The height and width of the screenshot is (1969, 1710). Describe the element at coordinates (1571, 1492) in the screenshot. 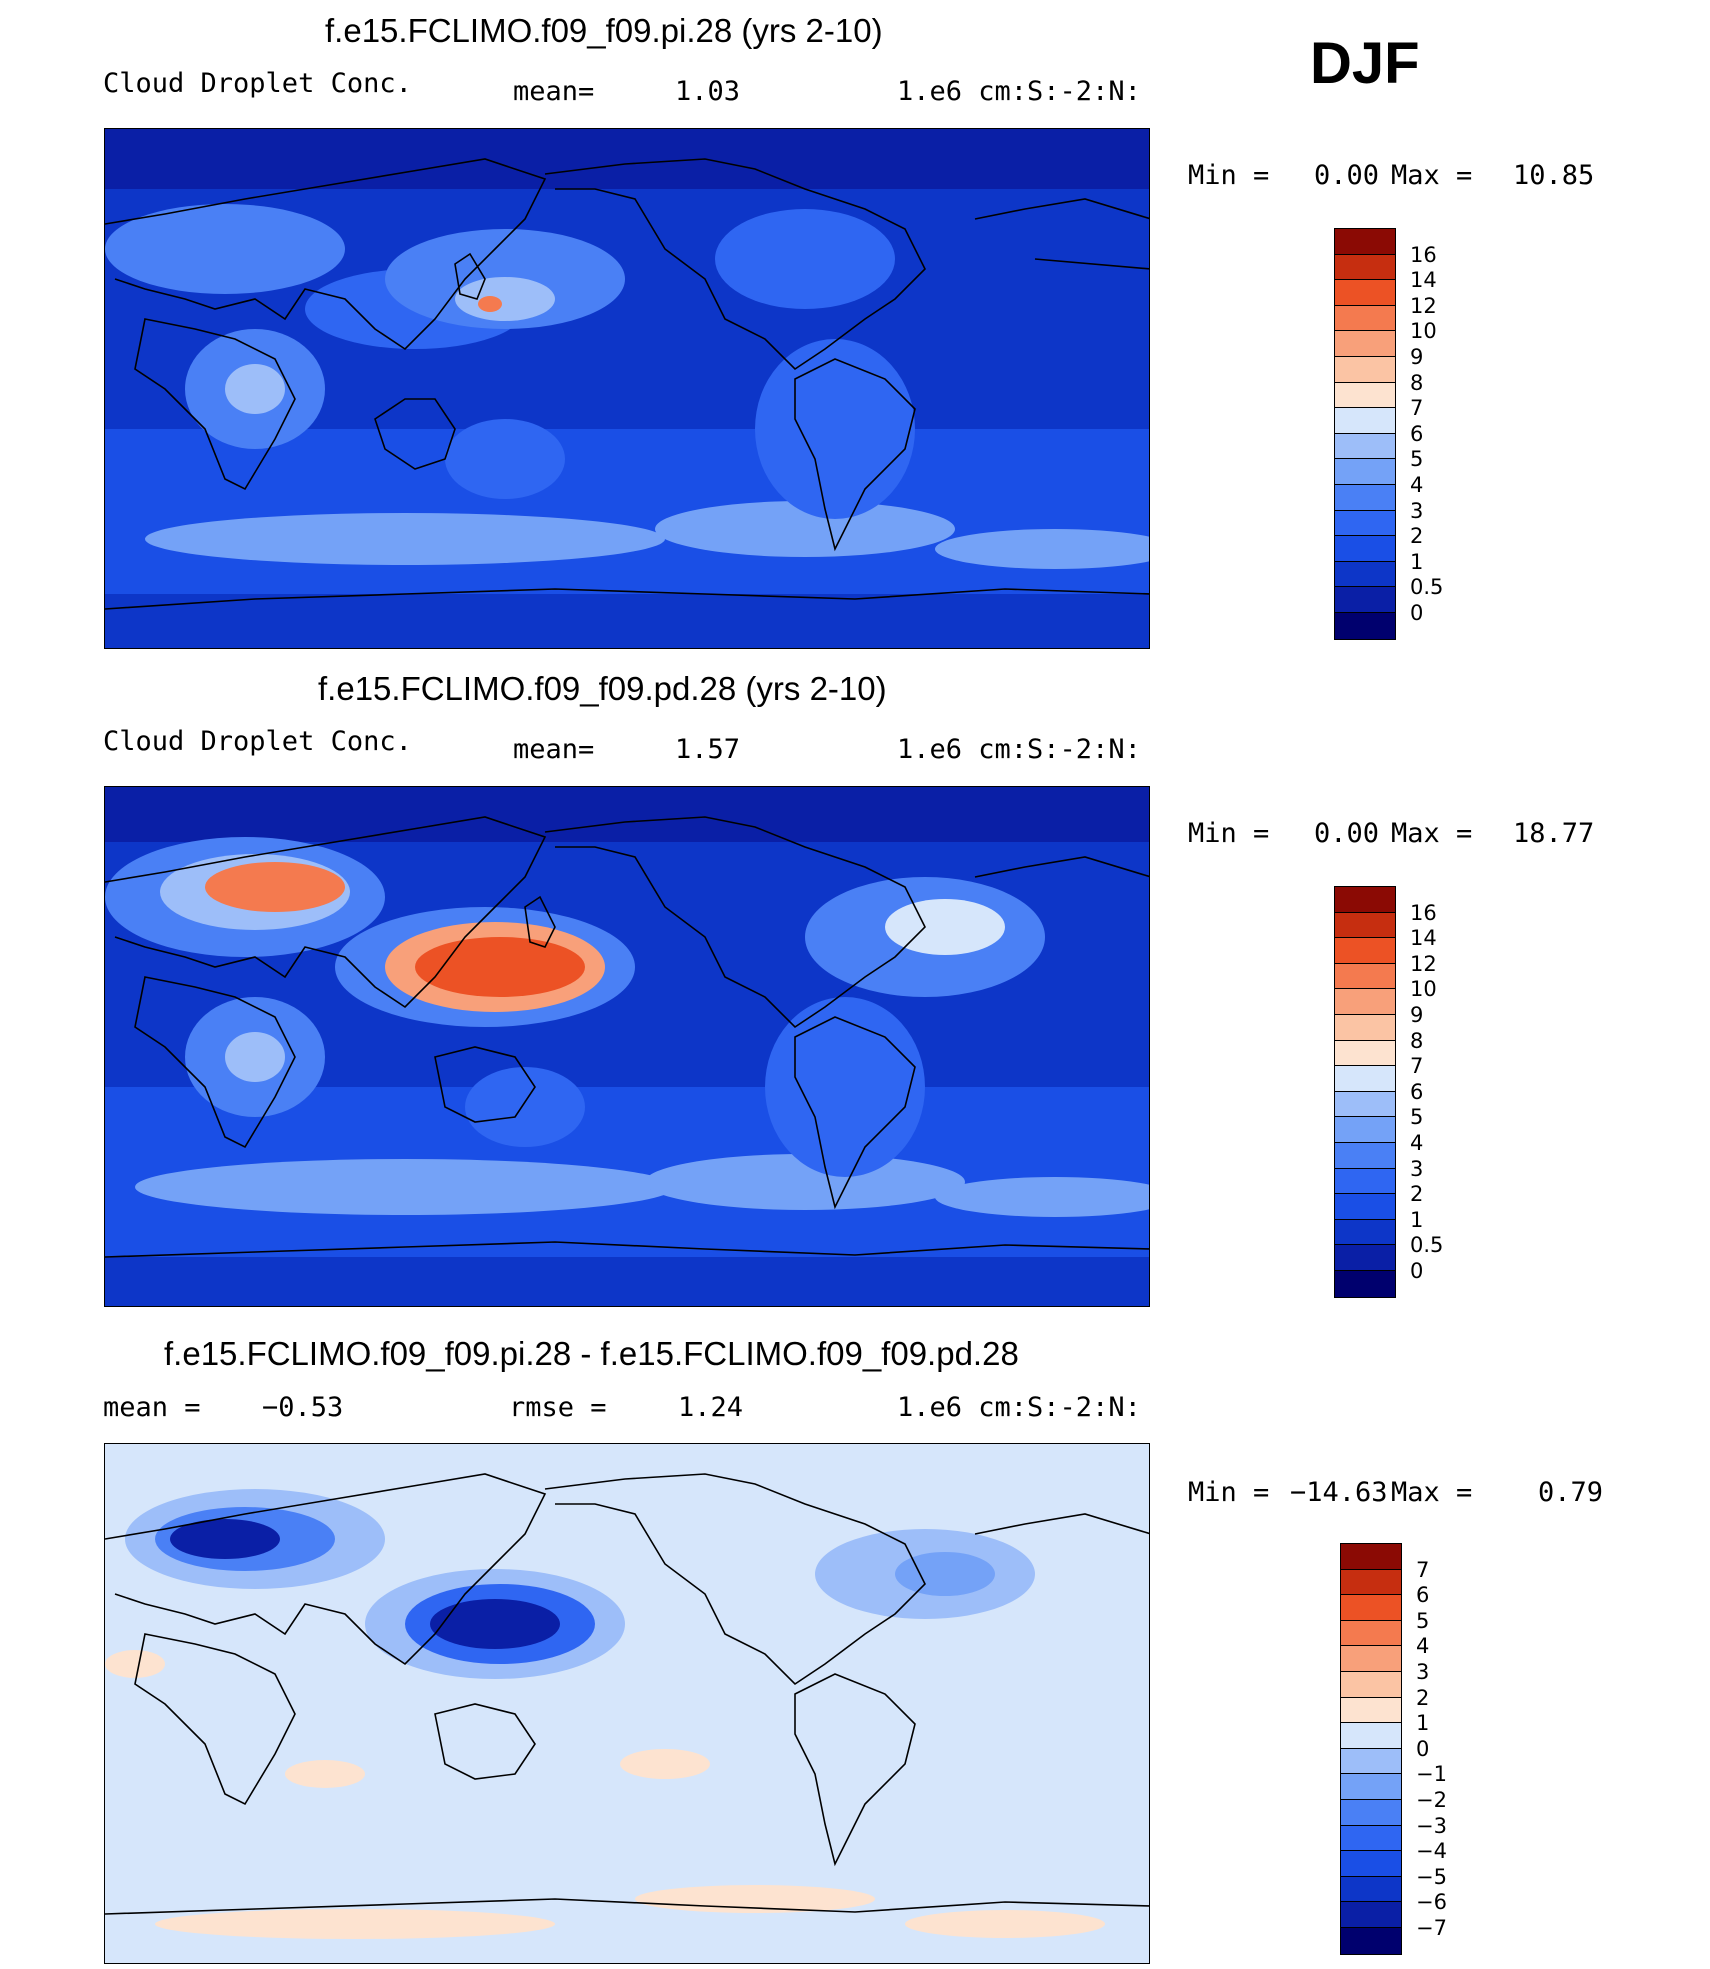

I see `panel3-max-value: 0.79` at that location.